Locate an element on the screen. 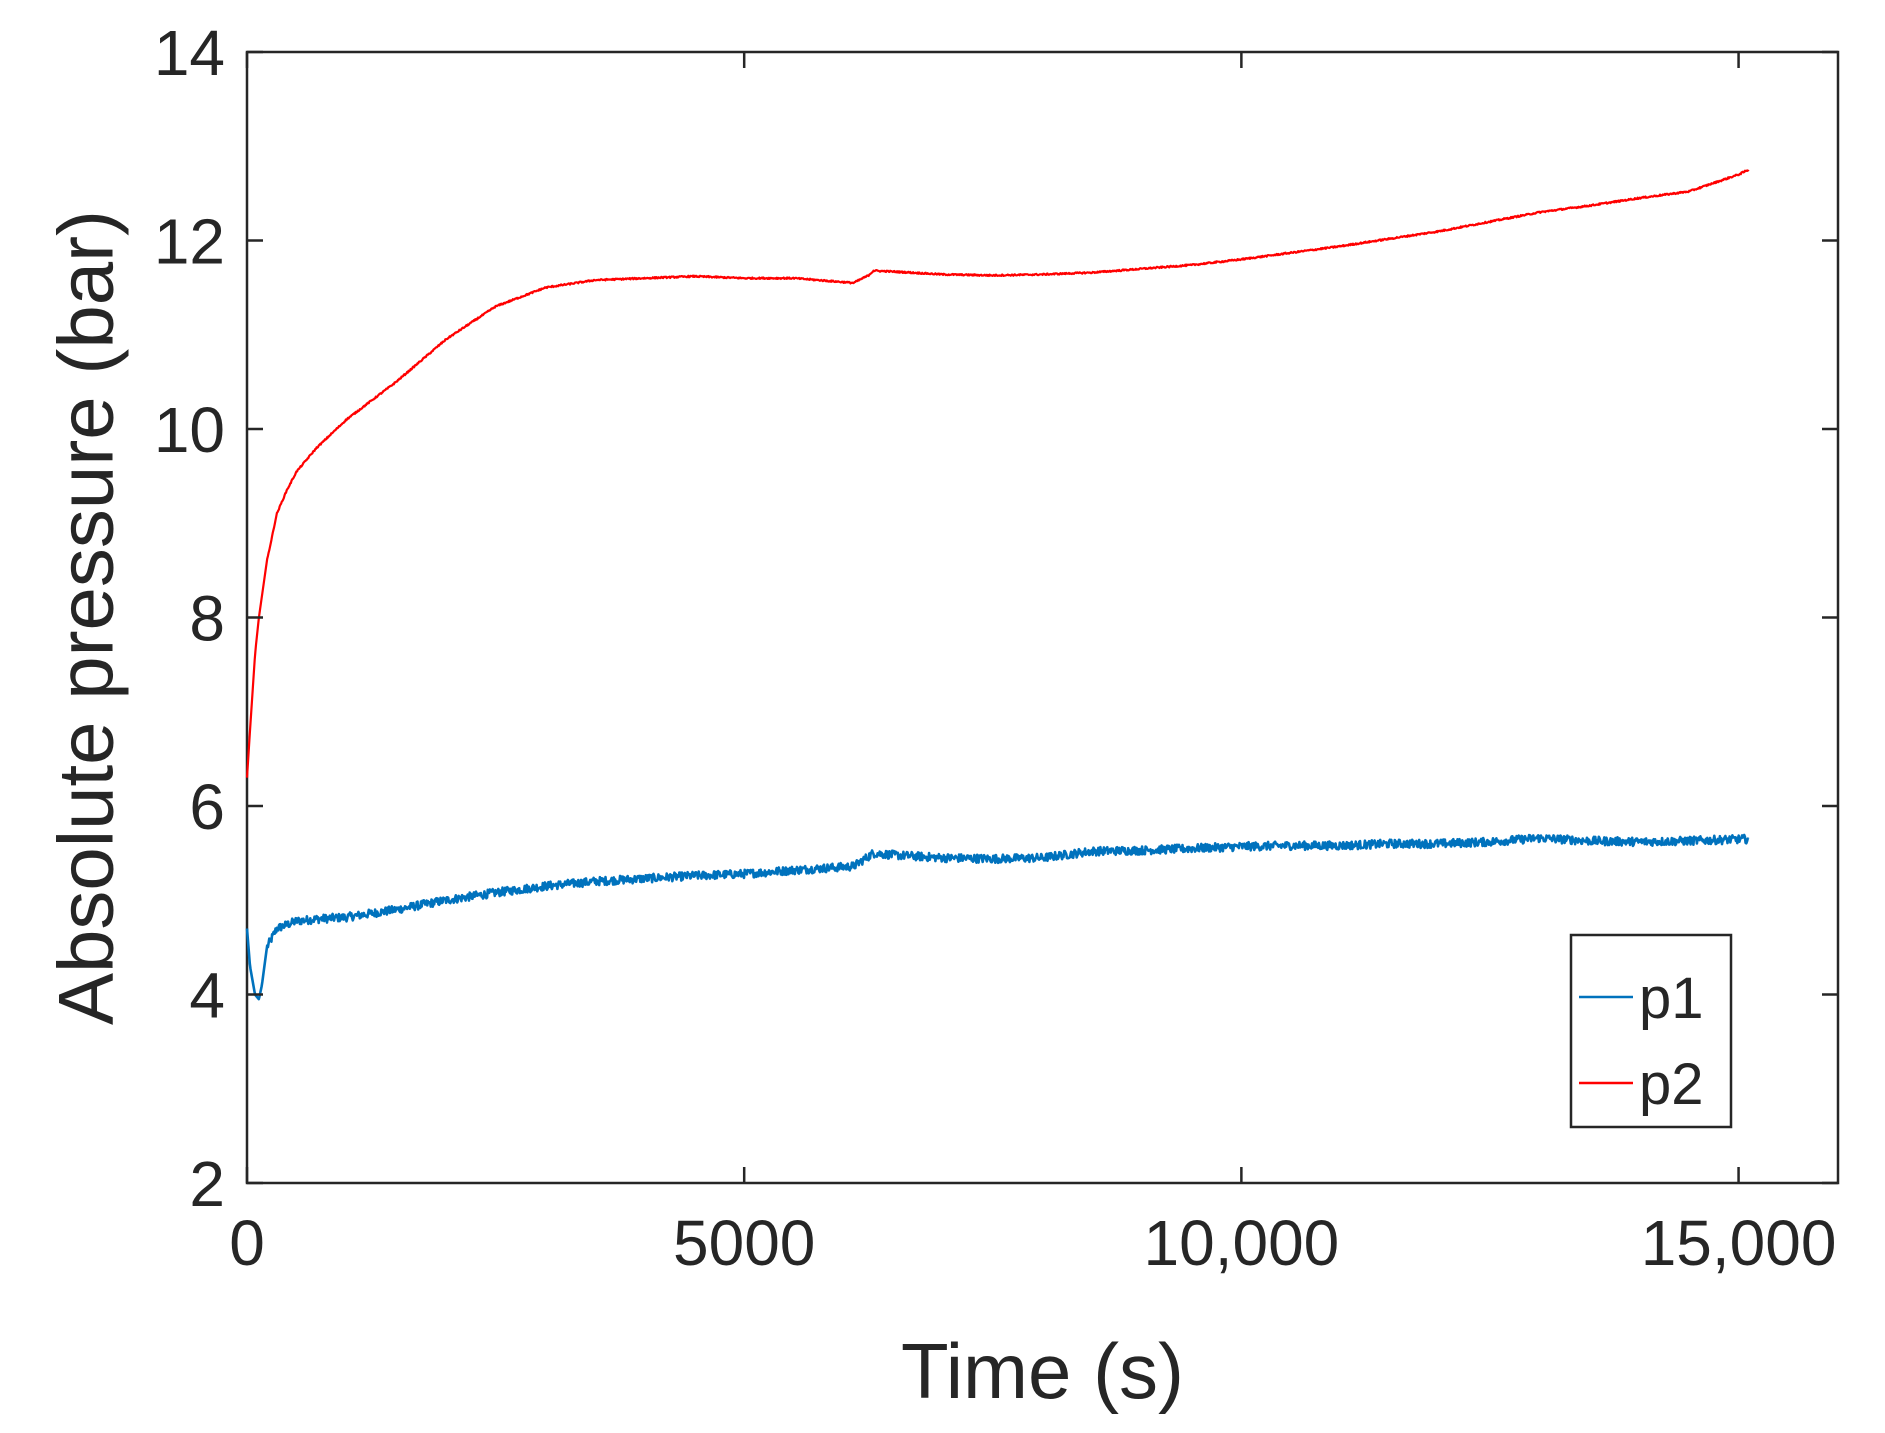  y-tick-label: 4 is located at coordinates (207, 996).